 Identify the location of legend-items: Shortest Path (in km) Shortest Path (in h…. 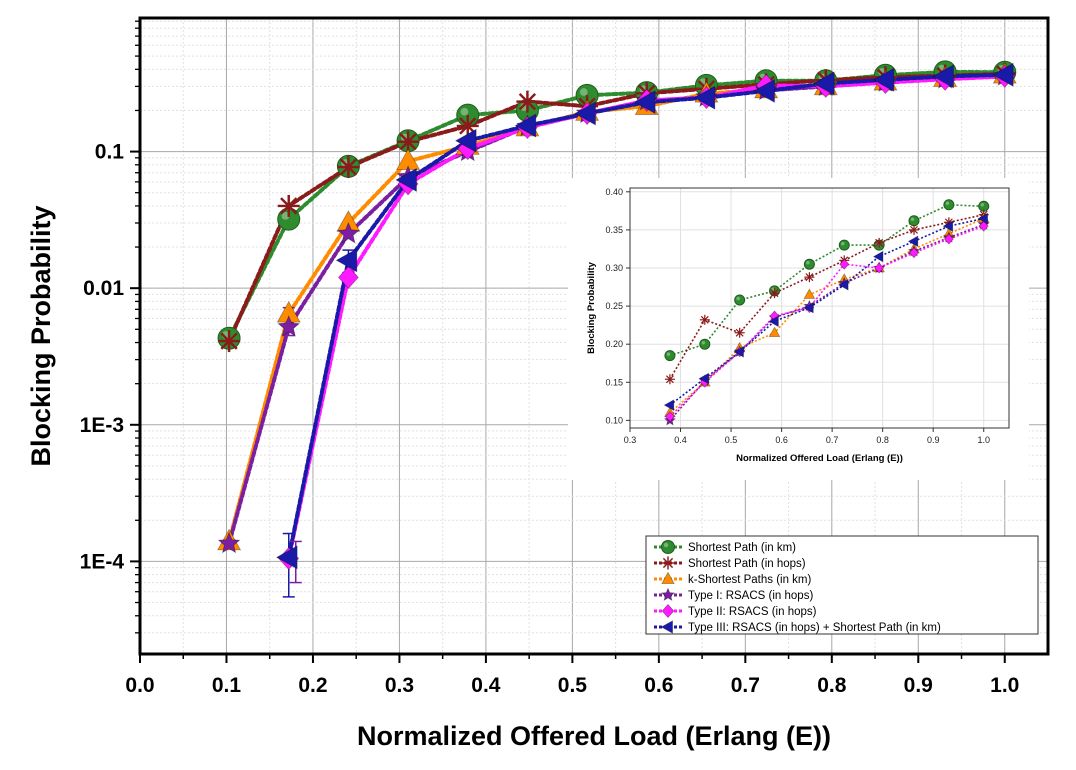
(797, 587).